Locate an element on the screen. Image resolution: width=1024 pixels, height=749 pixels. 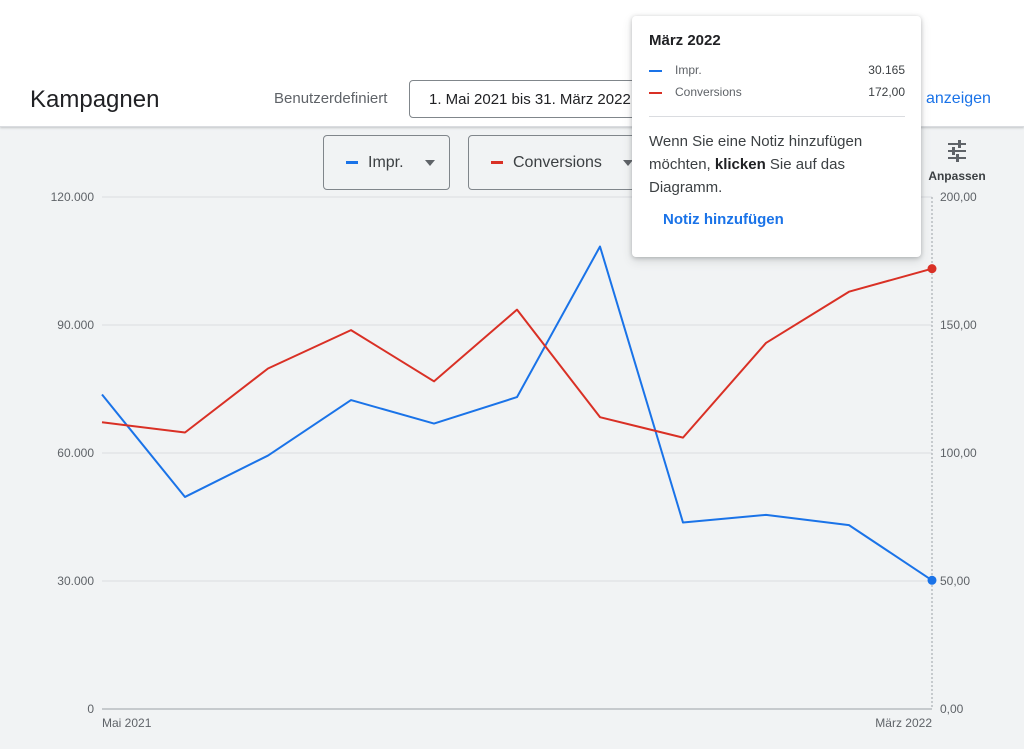
y-left-tick-label: 90.000 is located at coordinates (75, 325).